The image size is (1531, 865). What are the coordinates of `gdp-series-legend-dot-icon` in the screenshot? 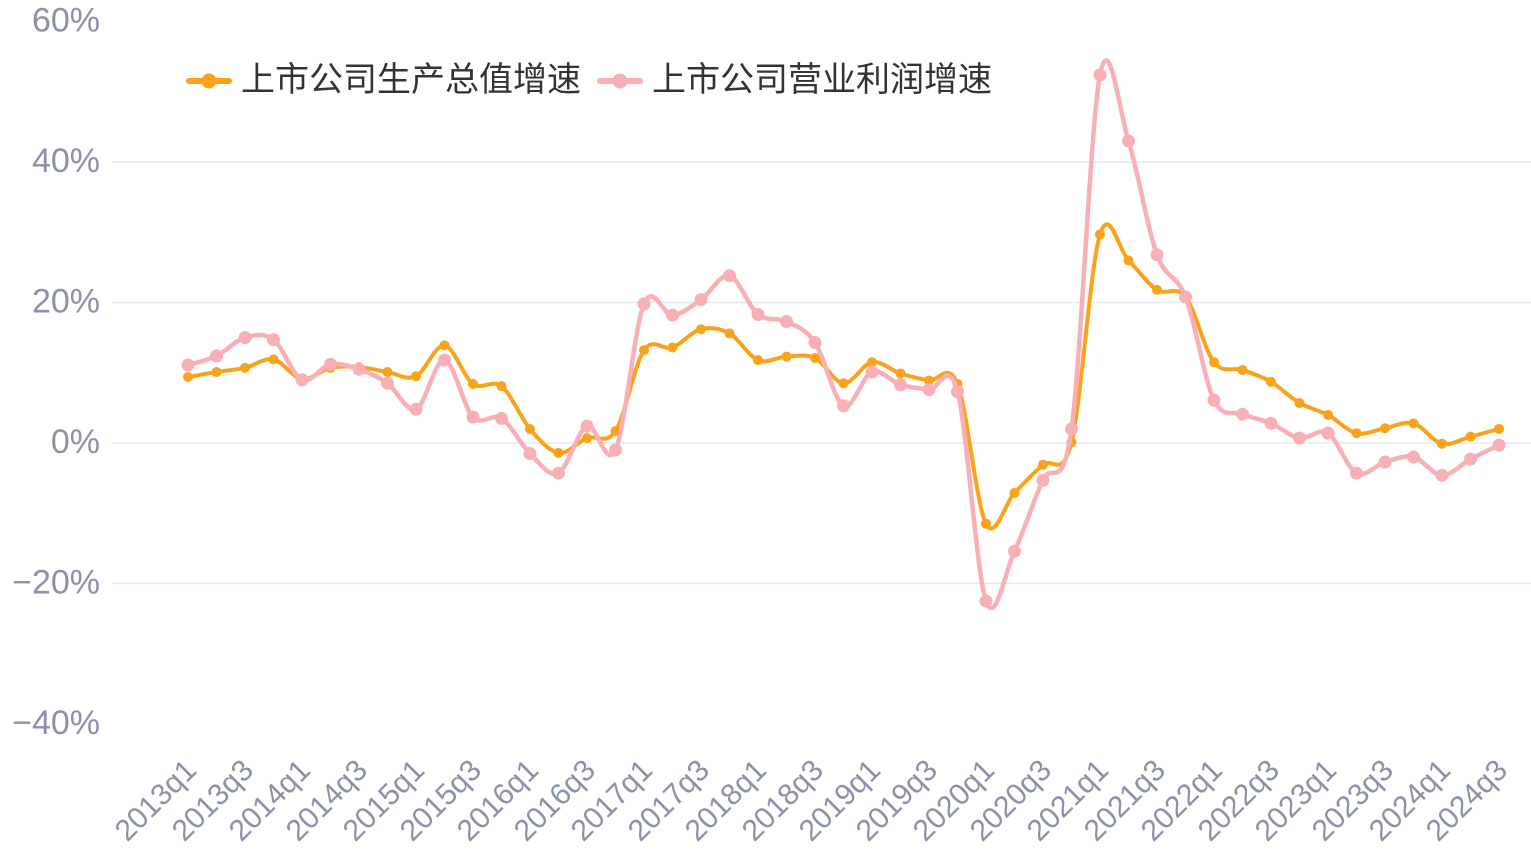 It's located at (209, 81).